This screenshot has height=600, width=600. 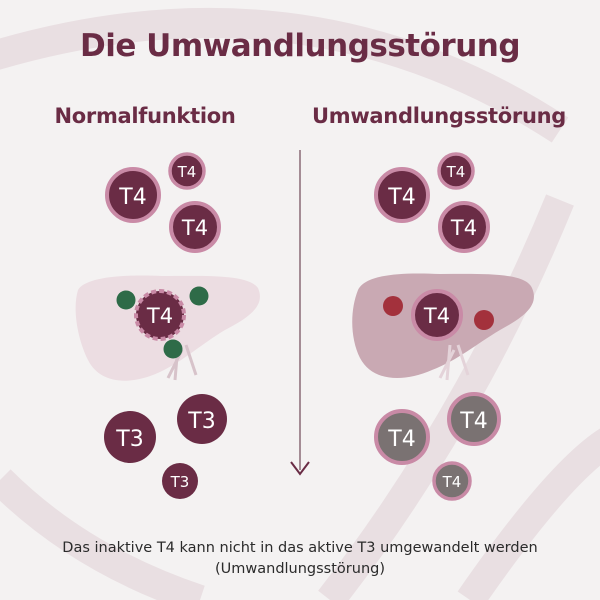 What do you see at coordinates (299, 569) in the screenshot?
I see `caption-line-2: (Umwandlungsstörung)` at bounding box center [299, 569].